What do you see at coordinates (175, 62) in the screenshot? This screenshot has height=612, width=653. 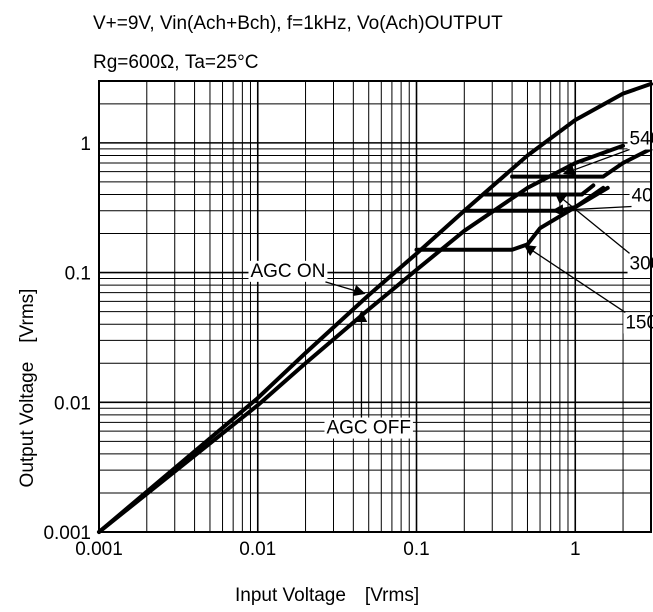 I see `chart-subtitle: Rg=600Ω, Ta=25°C` at bounding box center [175, 62].